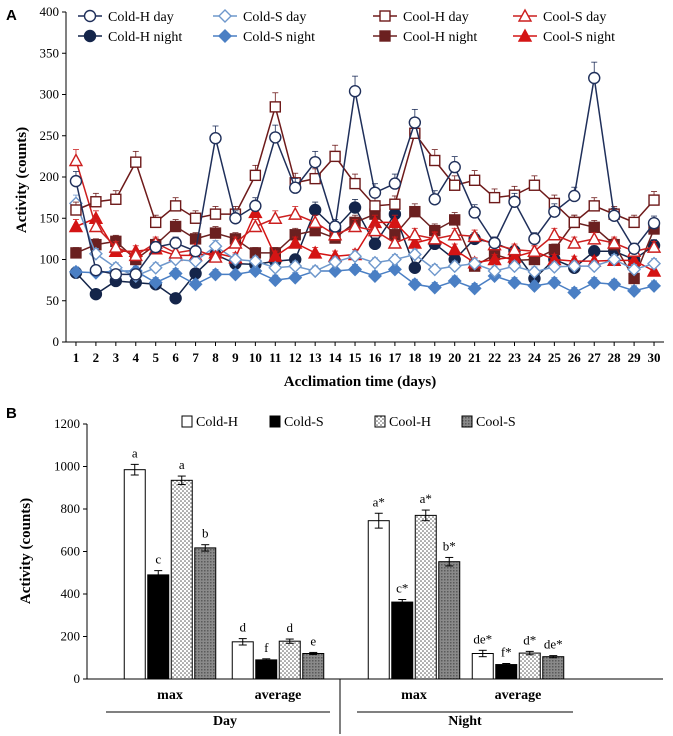 Image resolution: width=673 pixels, height=736 pixels. What do you see at coordinates (50, 11) in the screenshot?
I see `panel-a-y-tick-label: 400` at bounding box center [50, 11].